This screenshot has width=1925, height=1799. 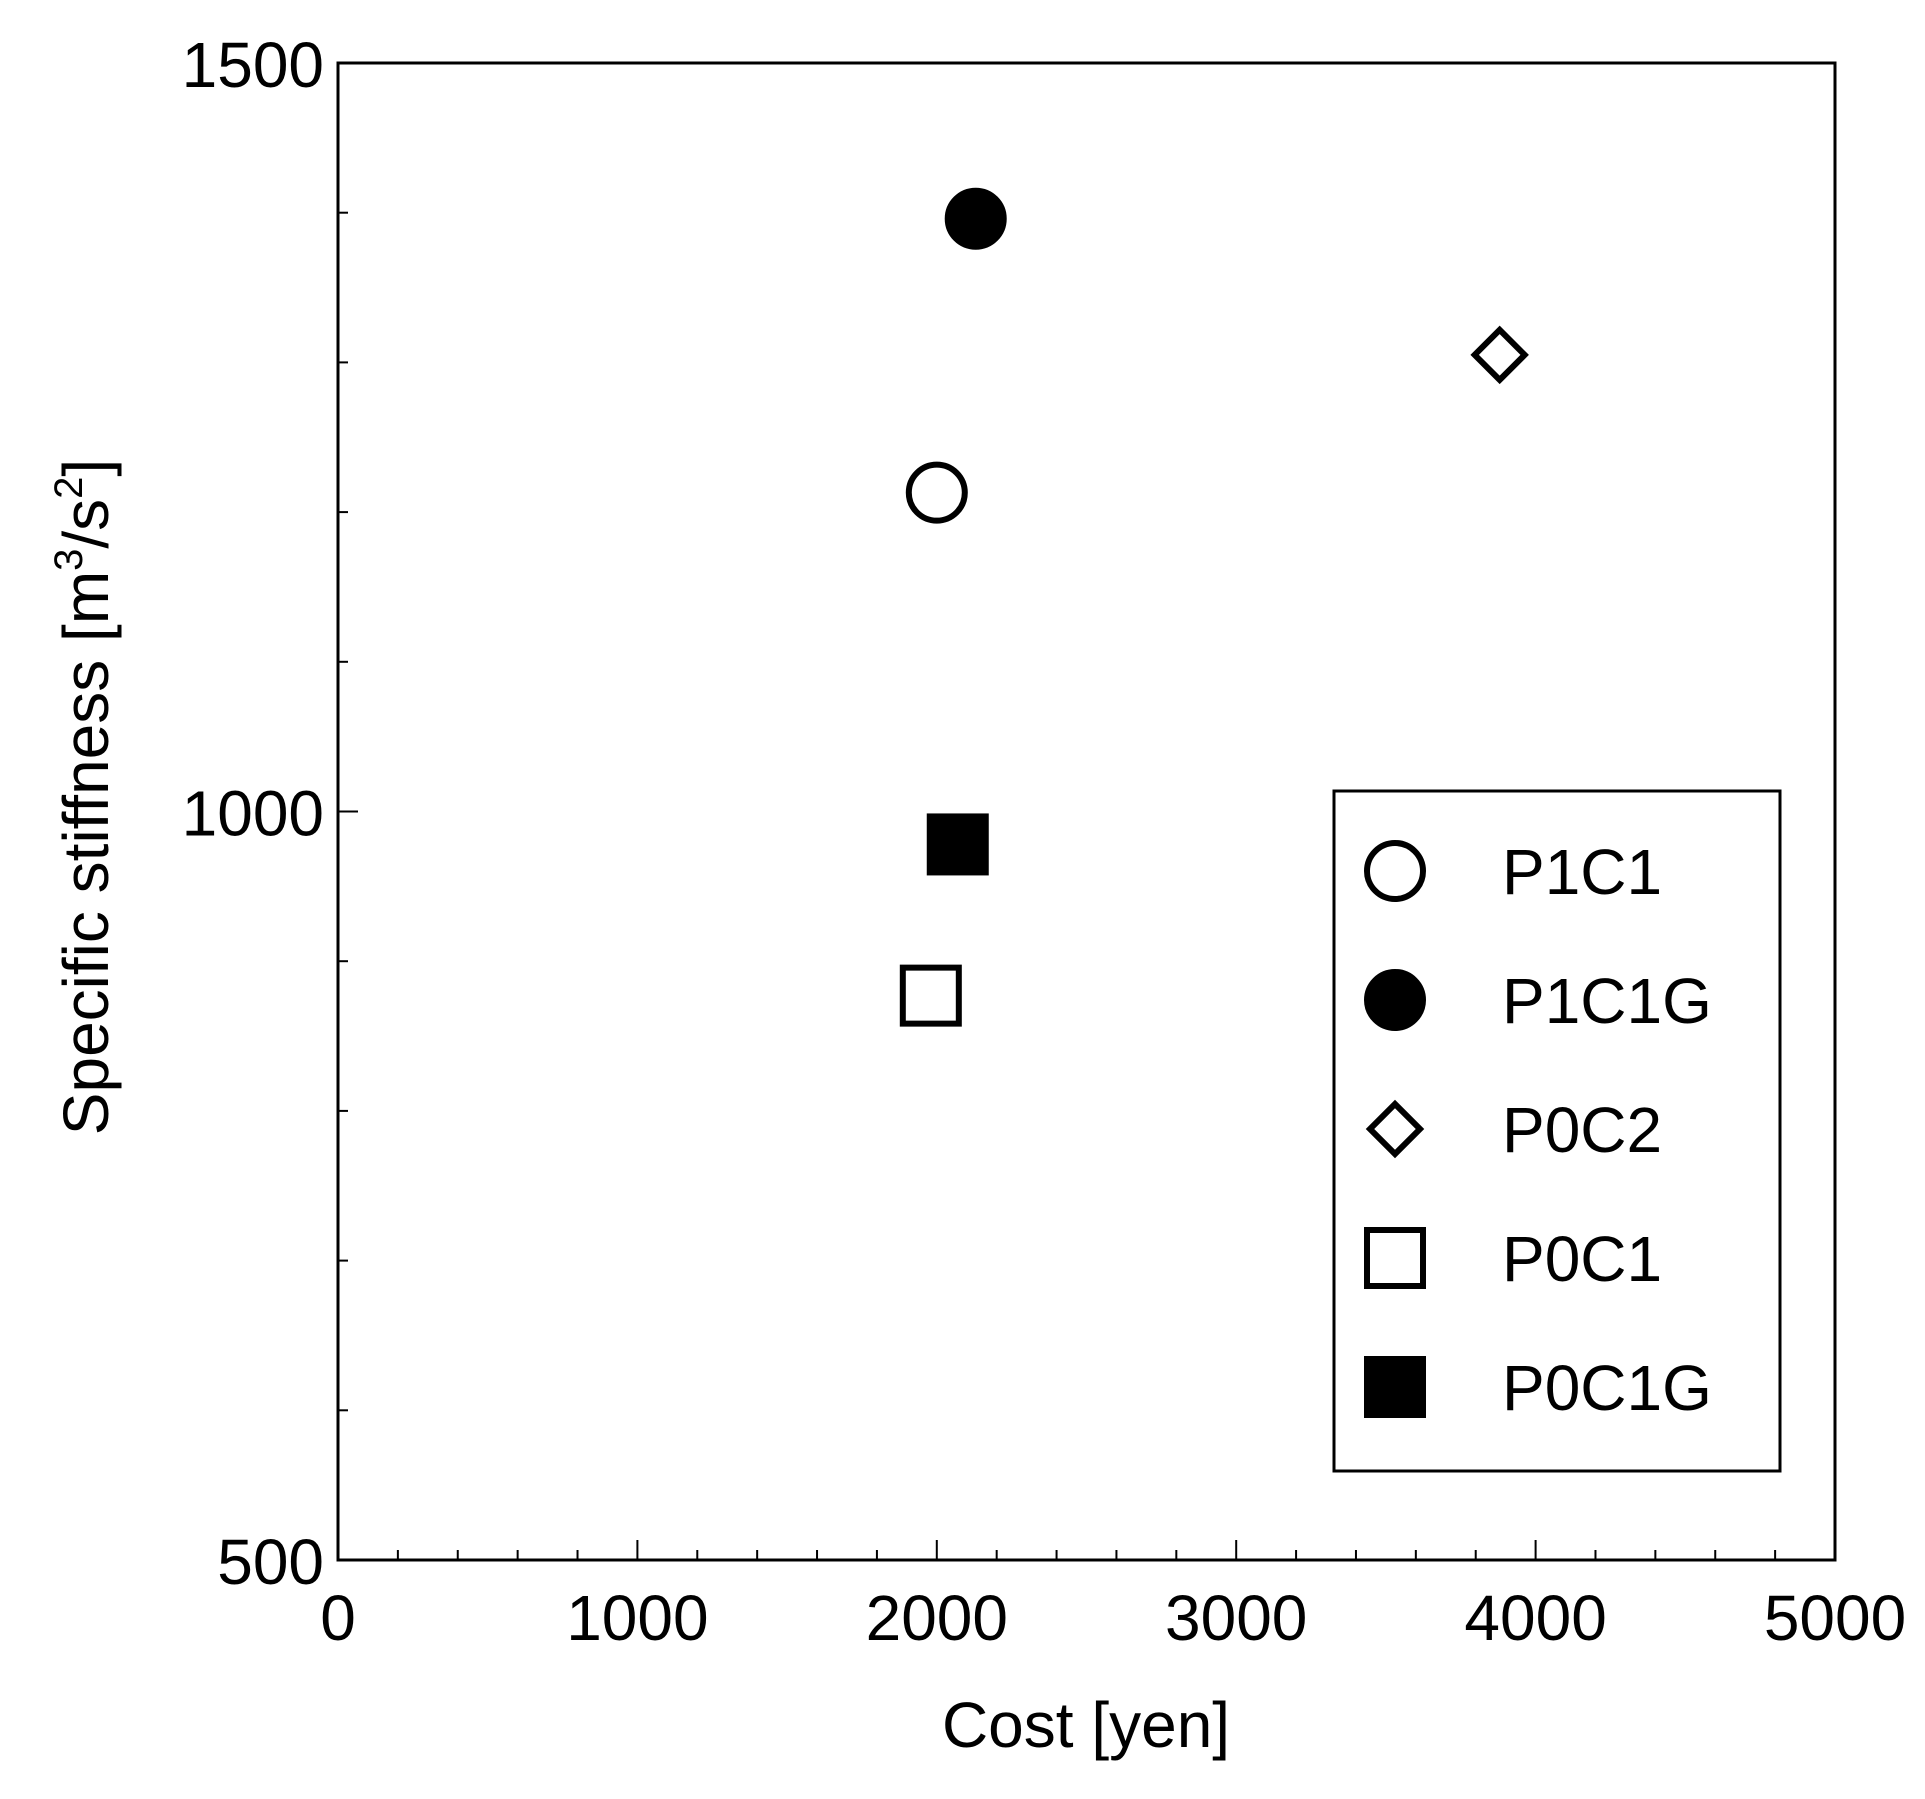 What do you see at coordinates (1499, 355) in the screenshot?
I see `data-point-p0c2` at bounding box center [1499, 355].